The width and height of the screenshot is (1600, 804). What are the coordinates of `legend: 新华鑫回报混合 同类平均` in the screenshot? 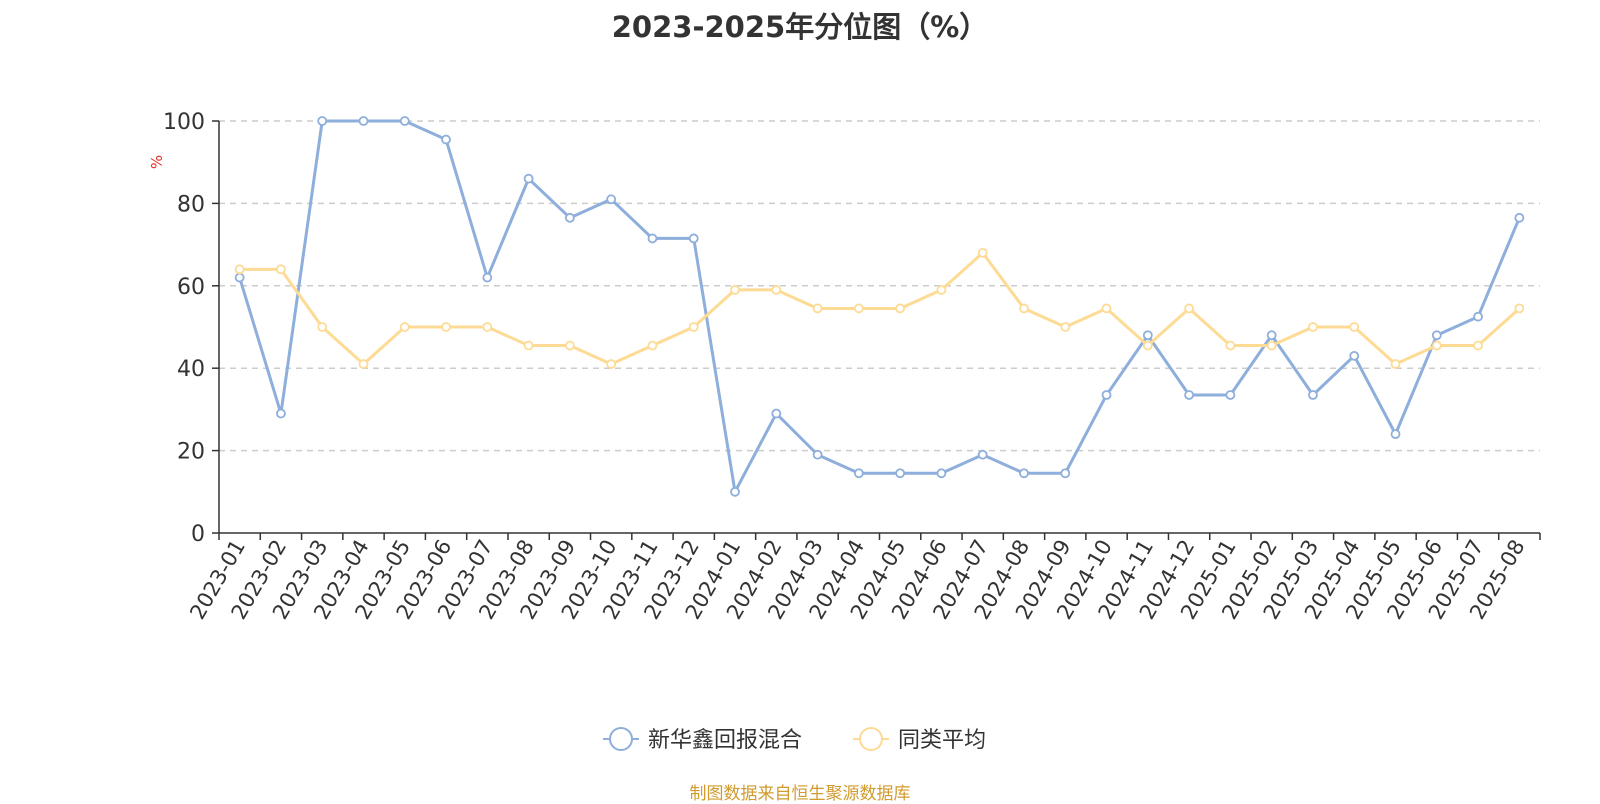 It's located at (794, 740).